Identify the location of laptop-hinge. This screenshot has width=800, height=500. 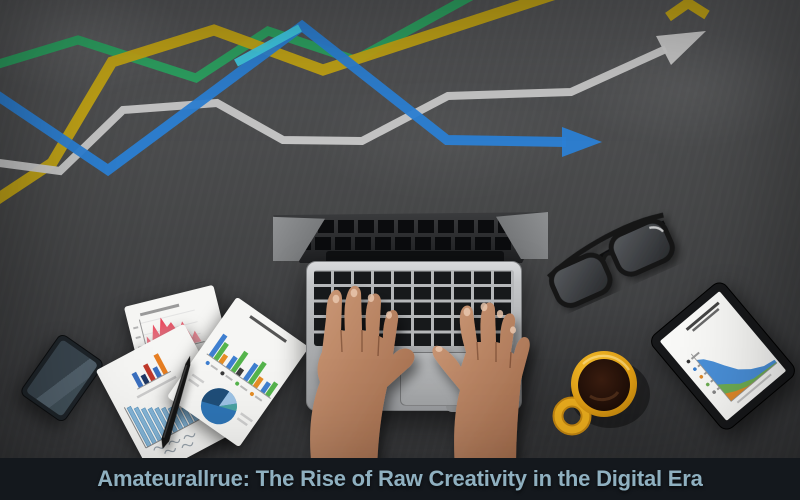
(415, 257).